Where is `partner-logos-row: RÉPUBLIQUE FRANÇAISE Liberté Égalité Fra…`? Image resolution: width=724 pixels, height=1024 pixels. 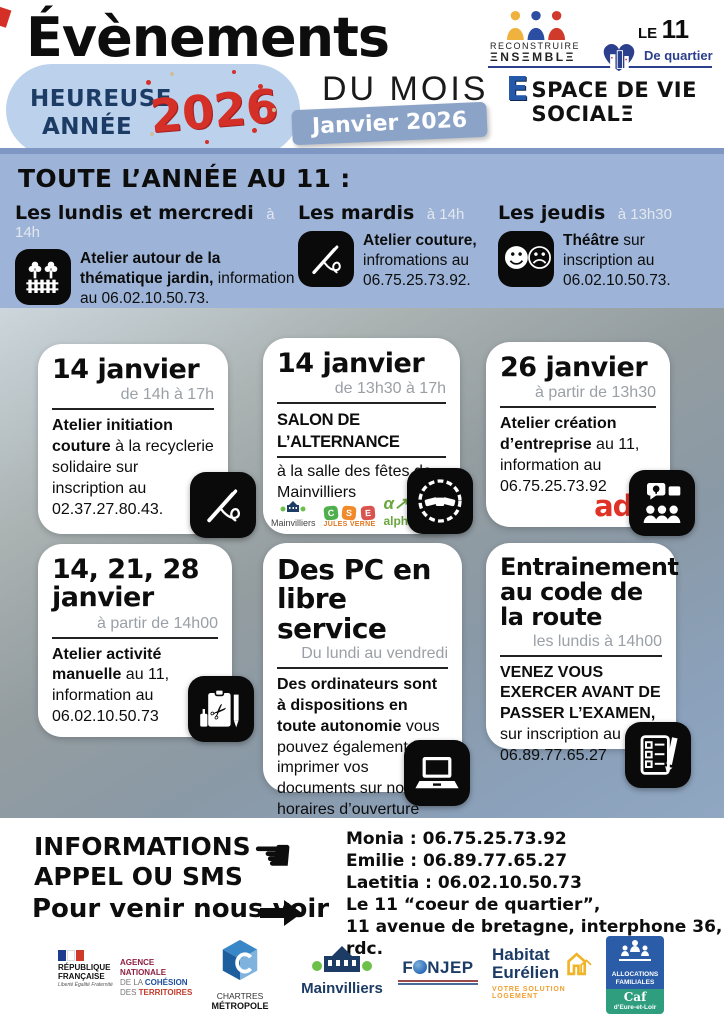
partner-logos-row: RÉPUBLIQUE FRANÇAISE Liberté Égalité Fra… is located at coordinates (362, 980).